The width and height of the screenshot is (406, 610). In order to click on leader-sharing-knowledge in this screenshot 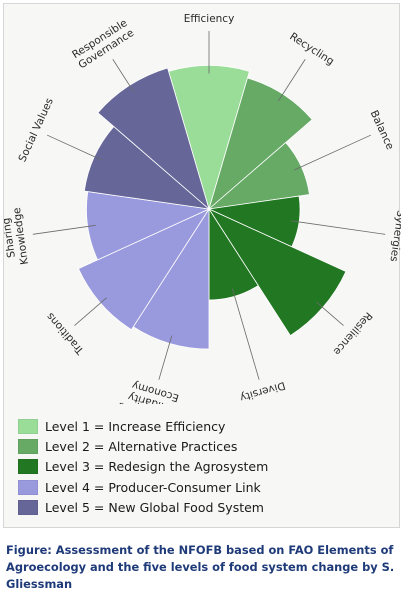, I will do `click(64, 229)`.